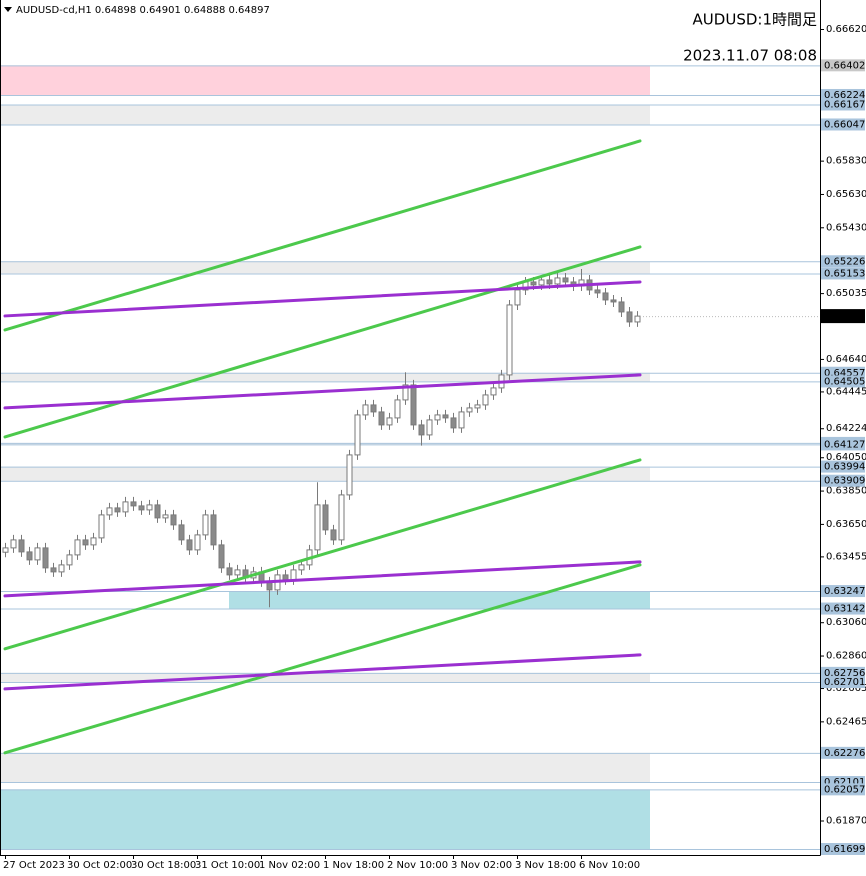  I want to click on y-tick-label: 0.65830, so click(846, 161).